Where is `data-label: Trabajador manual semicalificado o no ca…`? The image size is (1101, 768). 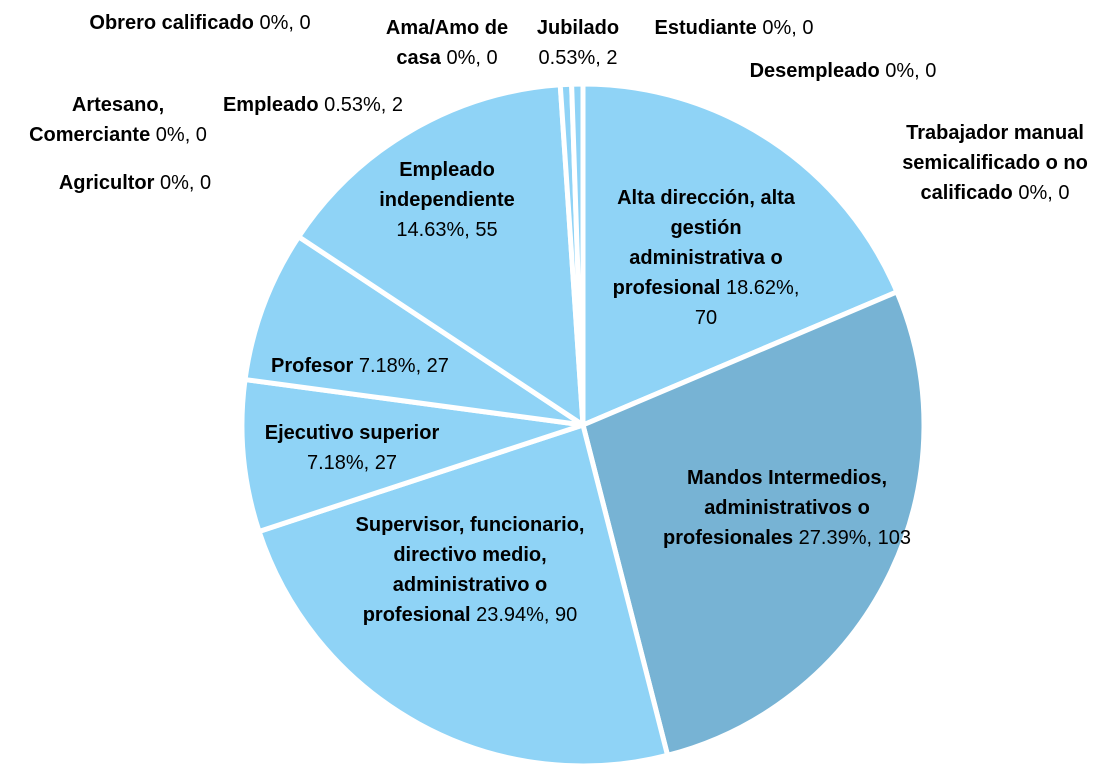
data-label: Trabajador manual semicalificado o no ca… is located at coordinates (992, 163).